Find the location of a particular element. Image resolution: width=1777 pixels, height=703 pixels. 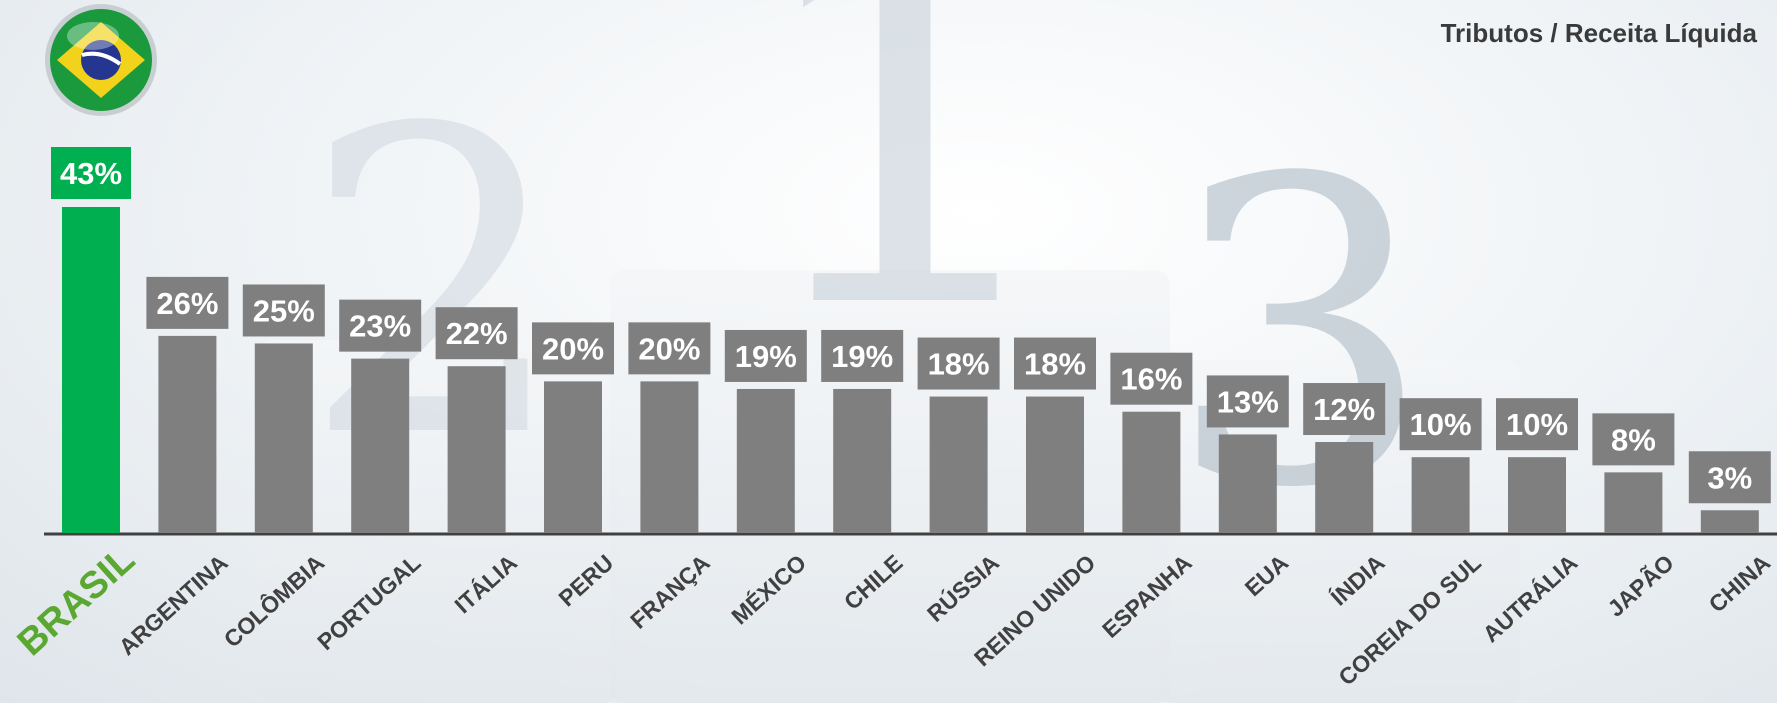

data-label: 16% is located at coordinates (1151, 379).